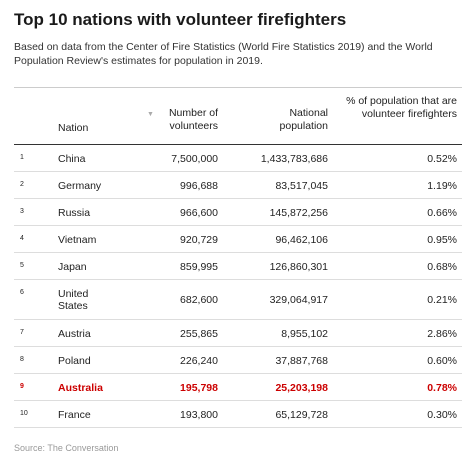 Image resolution: width=474 pixels, height=468 pixels. What do you see at coordinates (66, 448) in the screenshot?
I see `source-note: Source: The Conversation` at bounding box center [66, 448].